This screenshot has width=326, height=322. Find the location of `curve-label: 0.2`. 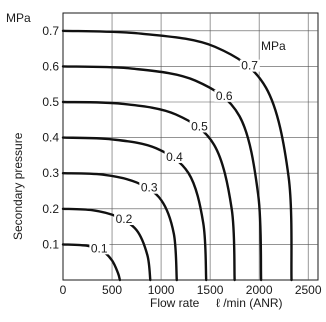

curve-label: 0.2 is located at coordinates (124, 219).